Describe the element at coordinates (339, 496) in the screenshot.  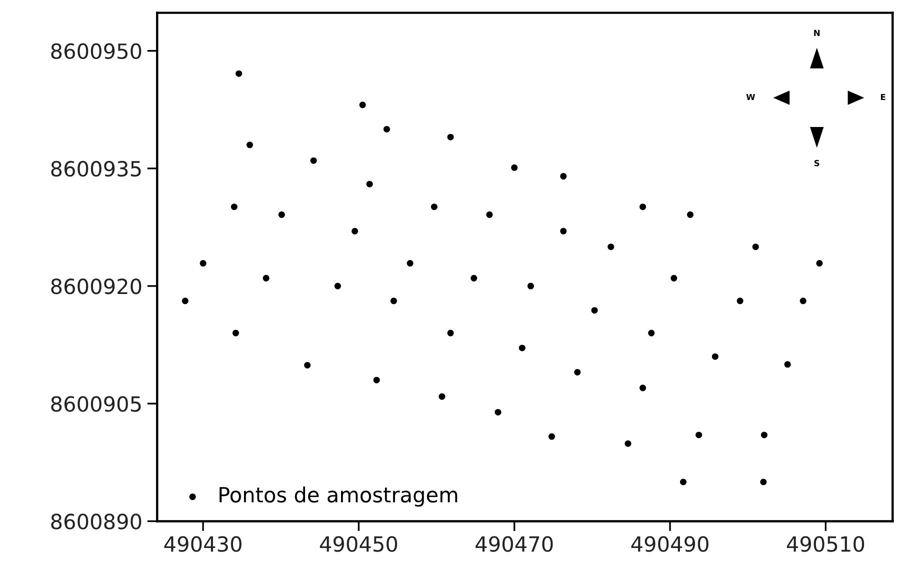
I see `legend-label: Pontos de amostragem` at that location.